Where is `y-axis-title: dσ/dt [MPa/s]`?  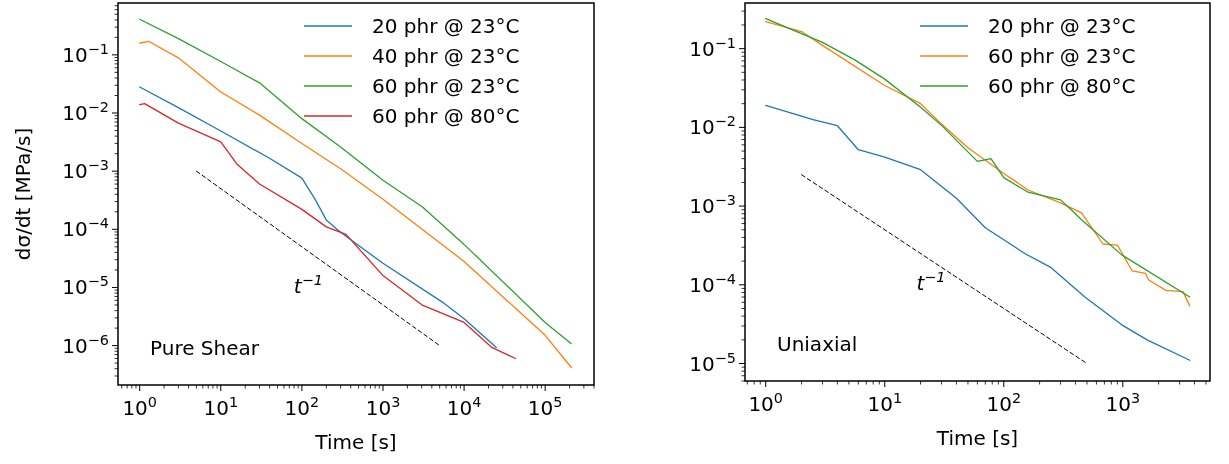
y-axis-title: dσ/dt [MPa/s] is located at coordinates (23, 194).